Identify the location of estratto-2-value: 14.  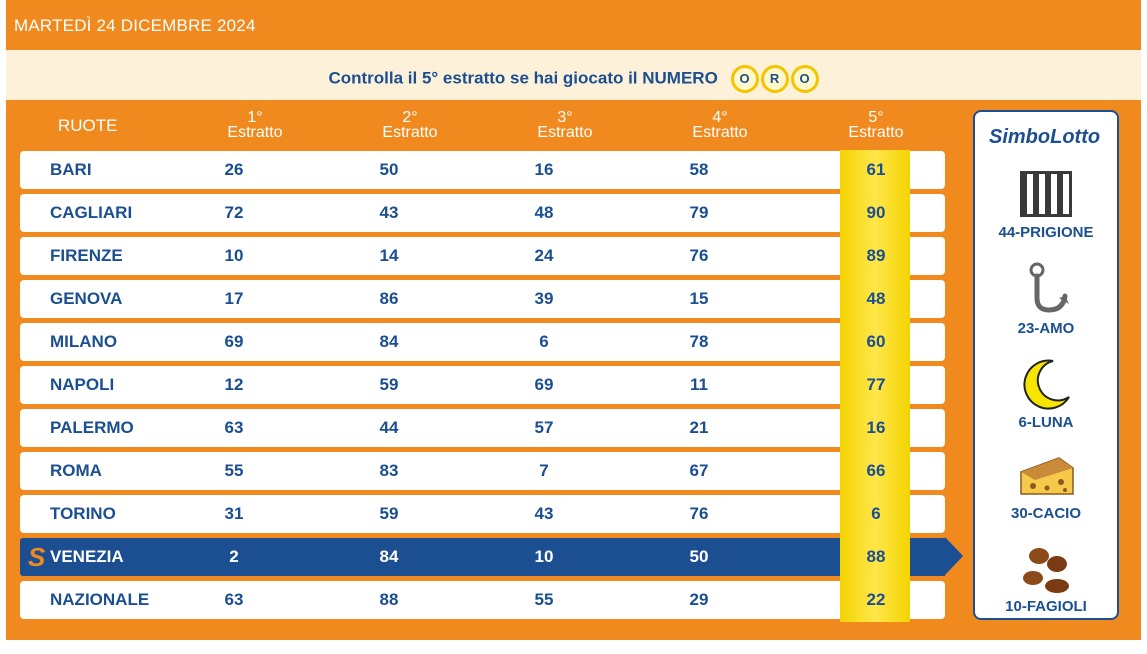
(389, 255).